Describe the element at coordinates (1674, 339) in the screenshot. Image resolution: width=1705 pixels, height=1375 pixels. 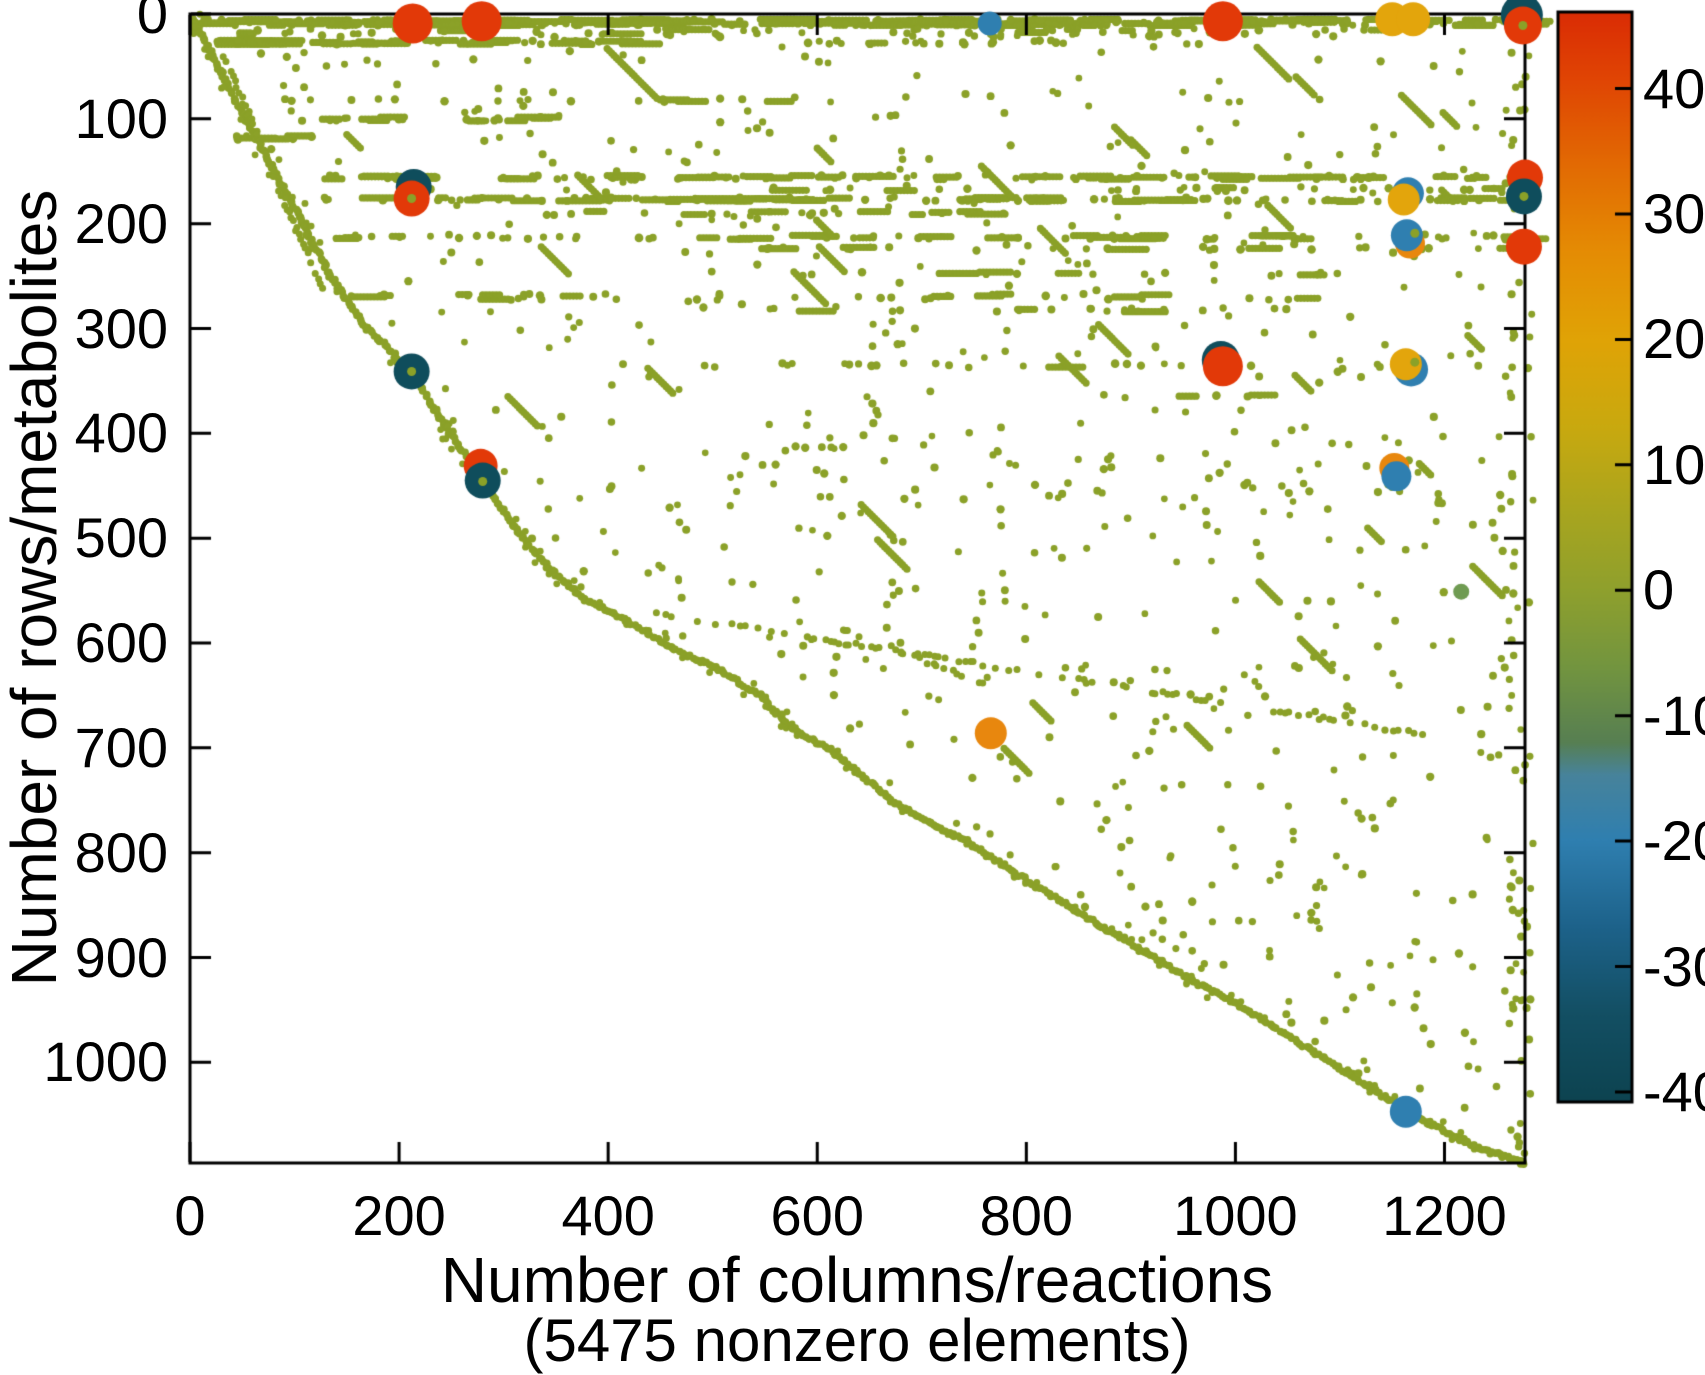
I see `colorbar-tick-label: 20` at that location.